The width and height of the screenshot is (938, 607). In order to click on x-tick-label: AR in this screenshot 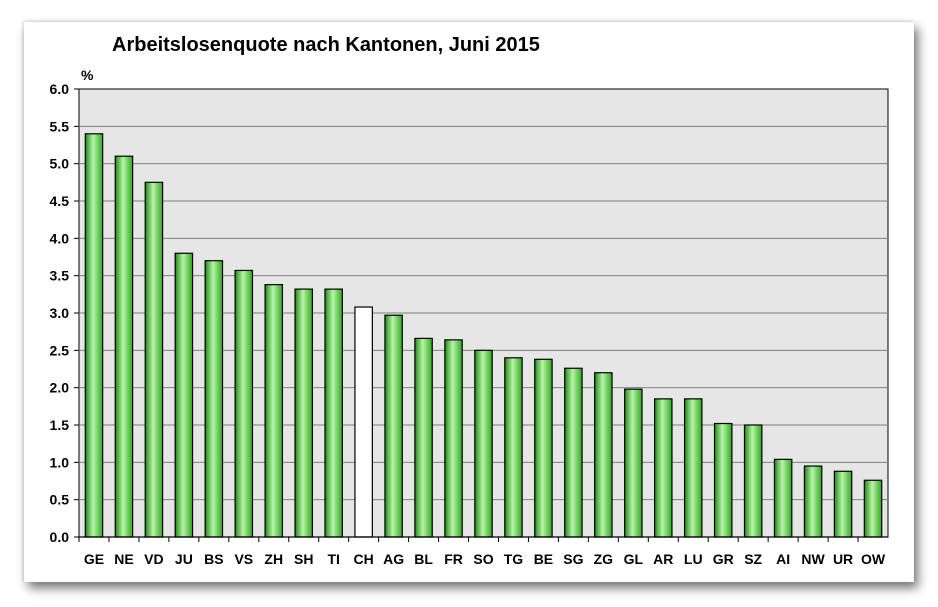, I will do `click(663, 559)`.